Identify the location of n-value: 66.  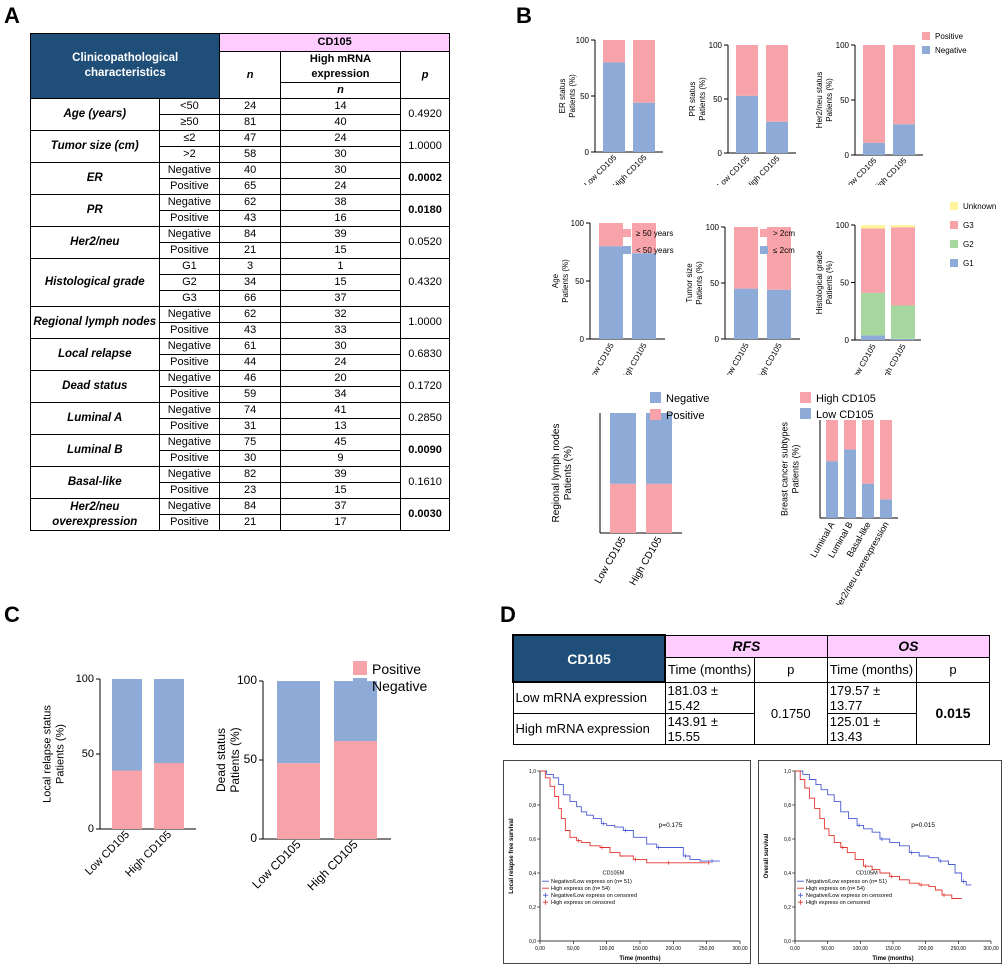
(250, 298).